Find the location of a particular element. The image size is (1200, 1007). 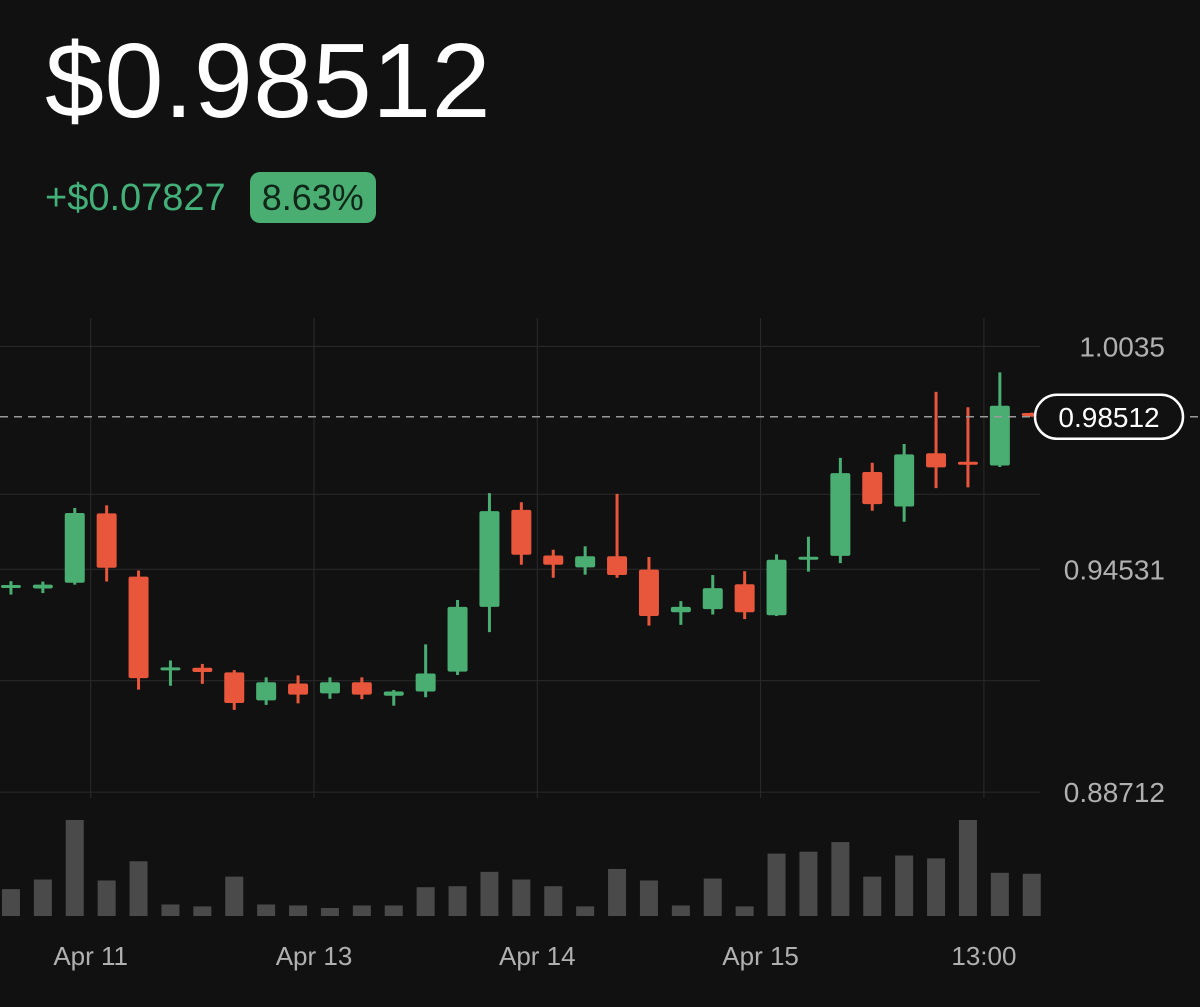

absolute-change: +$0.07827 is located at coordinates (135, 197).